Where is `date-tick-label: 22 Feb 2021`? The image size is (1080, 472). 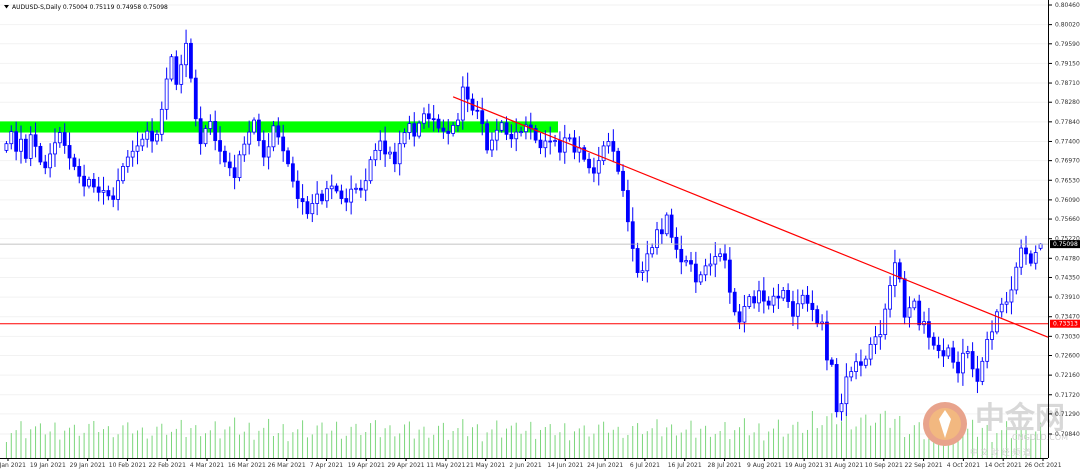
date-tick-label: 22 Feb 2021 is located at coordinates (168, 465).